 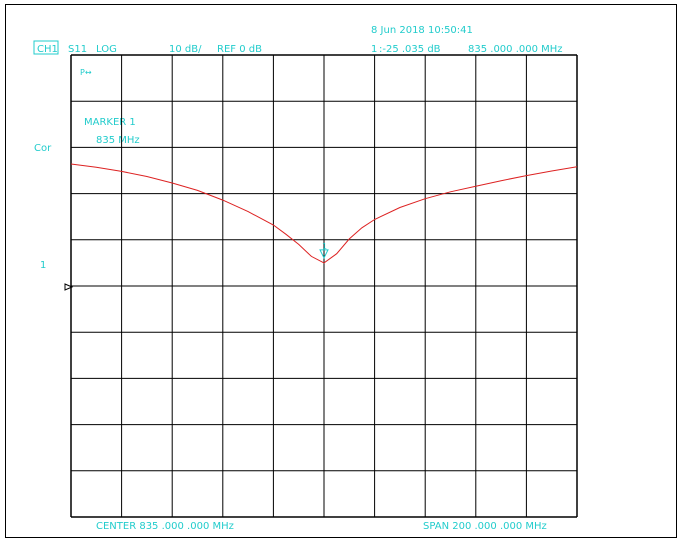 What do you see at coordinates (374, 49) in the screenshot?
I see `marker-readout-index: 1` at bounding box center [374, 49].